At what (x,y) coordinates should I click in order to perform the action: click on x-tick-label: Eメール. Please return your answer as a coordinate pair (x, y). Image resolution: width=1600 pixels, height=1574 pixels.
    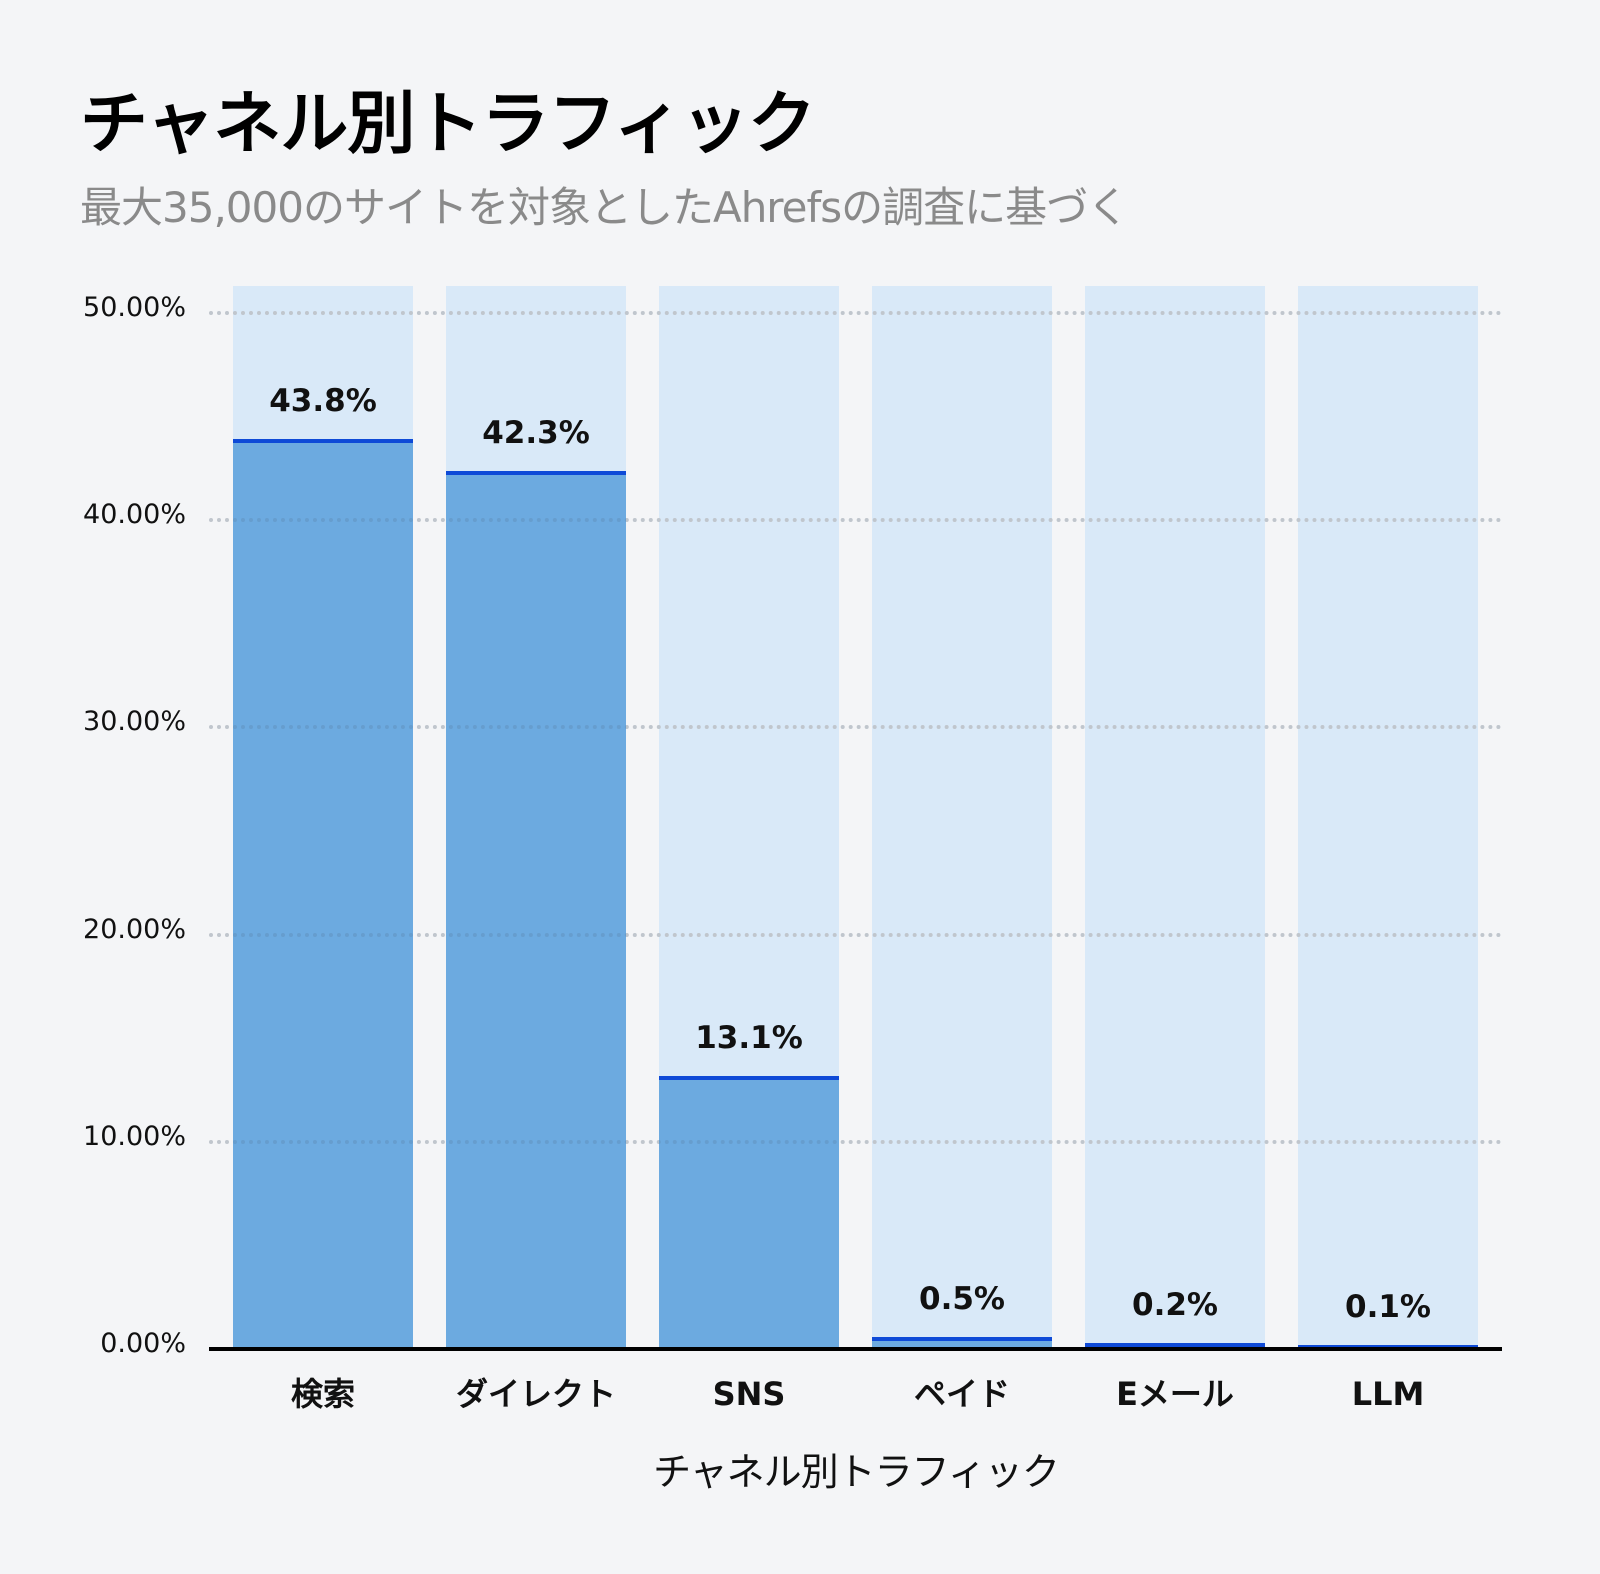
    Looking at the image, I should click on (1175, 1394).